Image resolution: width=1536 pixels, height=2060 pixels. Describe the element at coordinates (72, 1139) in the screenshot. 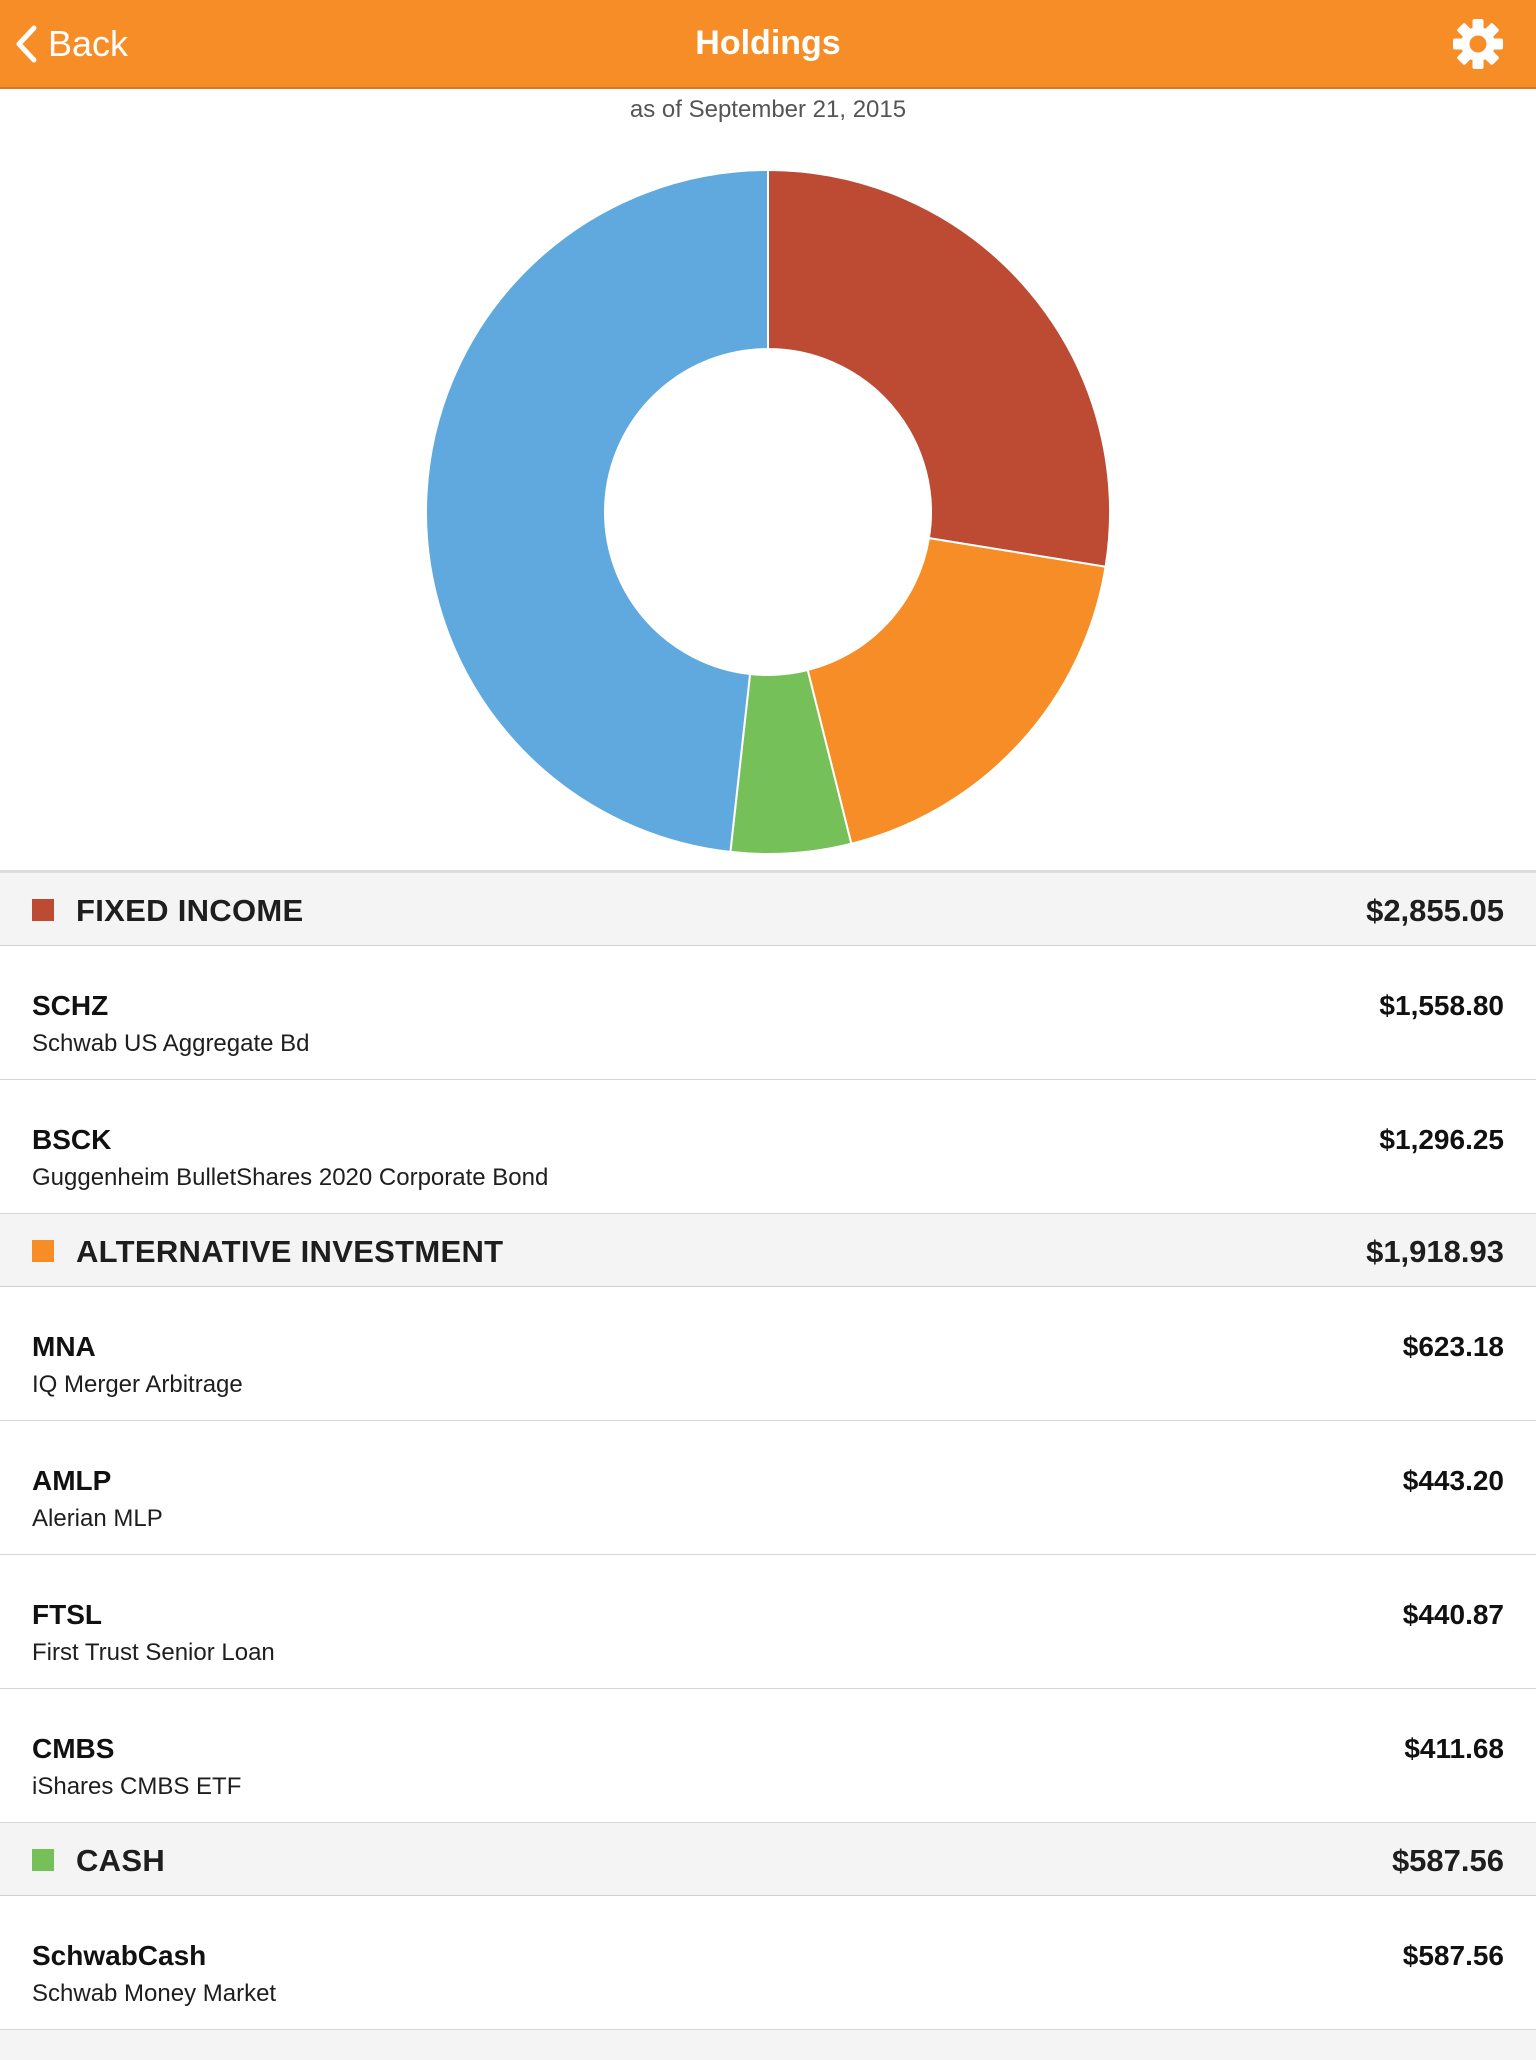

I see `holding-symbol: BSCK` at that location.